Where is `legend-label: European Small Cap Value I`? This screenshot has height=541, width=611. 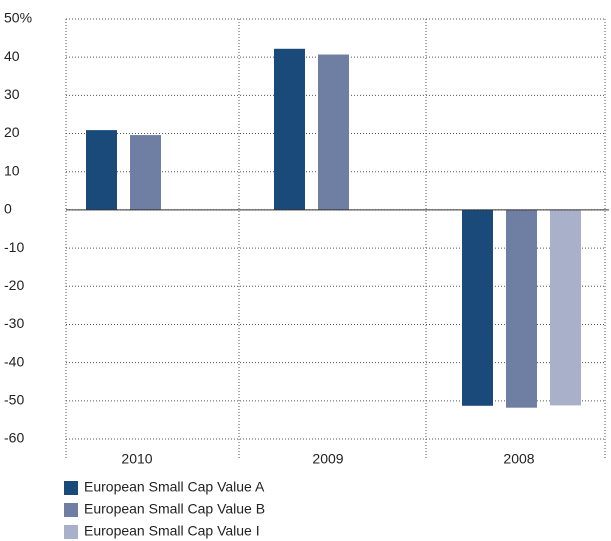 legend-label: European Small Cap Value I is located at coordinates (172, 531).